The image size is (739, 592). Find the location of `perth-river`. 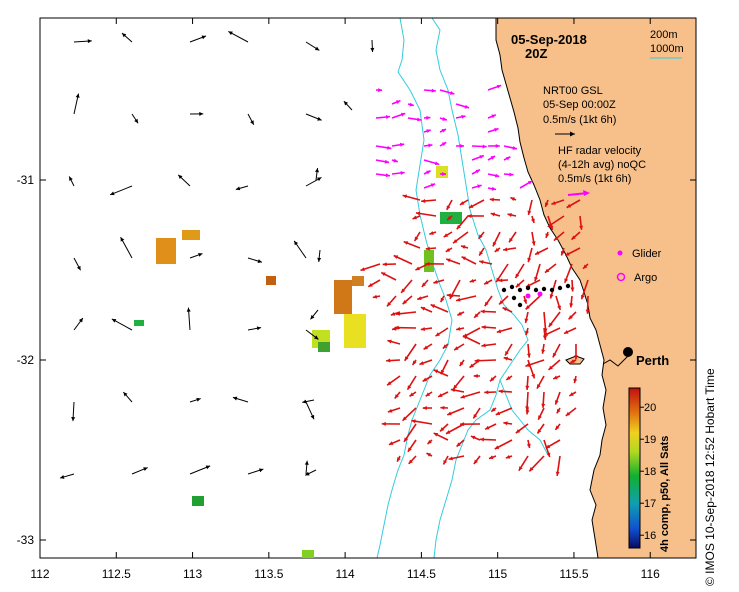

perth-river is located at coordinates (615, 361).